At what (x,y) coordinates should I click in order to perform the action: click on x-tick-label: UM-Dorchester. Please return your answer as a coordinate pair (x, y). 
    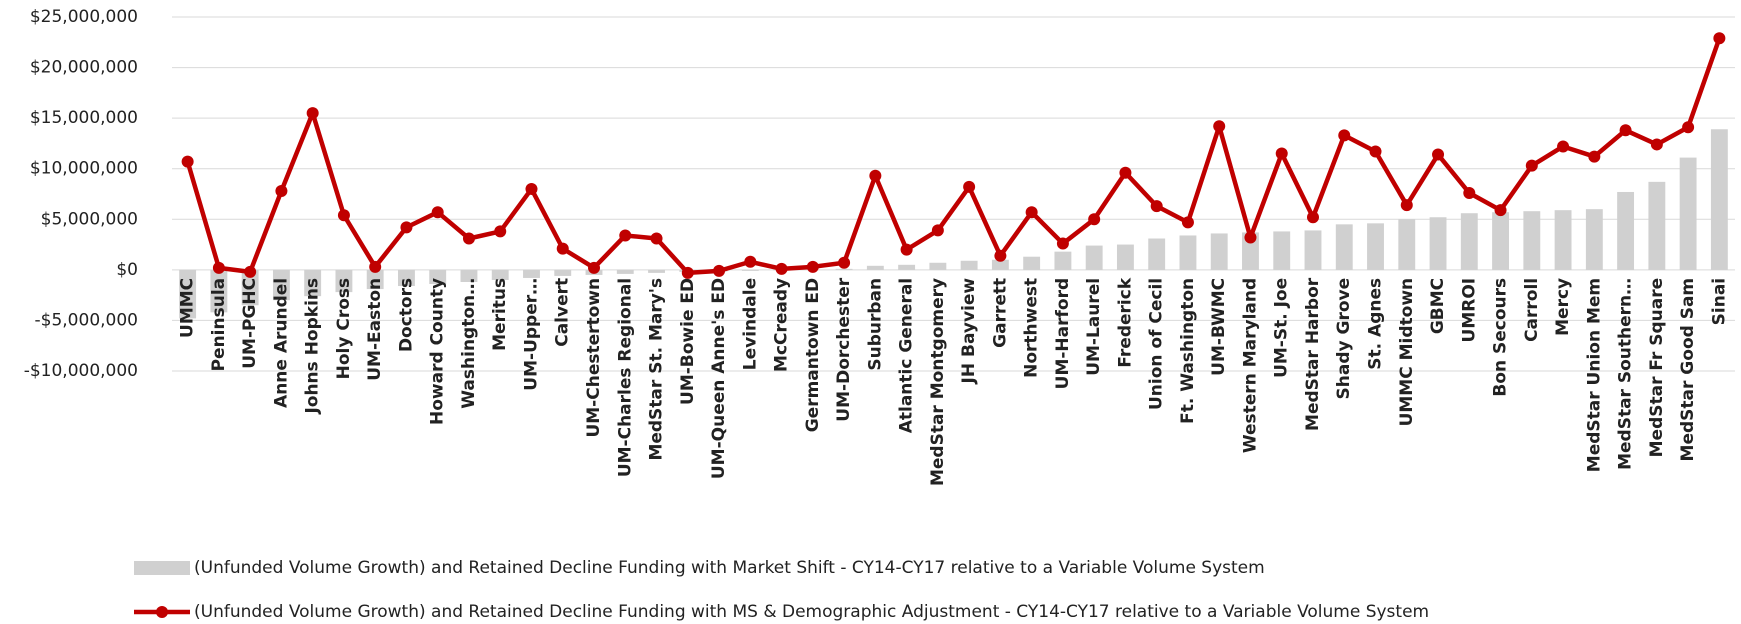
    Looking at the image, I should click on (844, 349).